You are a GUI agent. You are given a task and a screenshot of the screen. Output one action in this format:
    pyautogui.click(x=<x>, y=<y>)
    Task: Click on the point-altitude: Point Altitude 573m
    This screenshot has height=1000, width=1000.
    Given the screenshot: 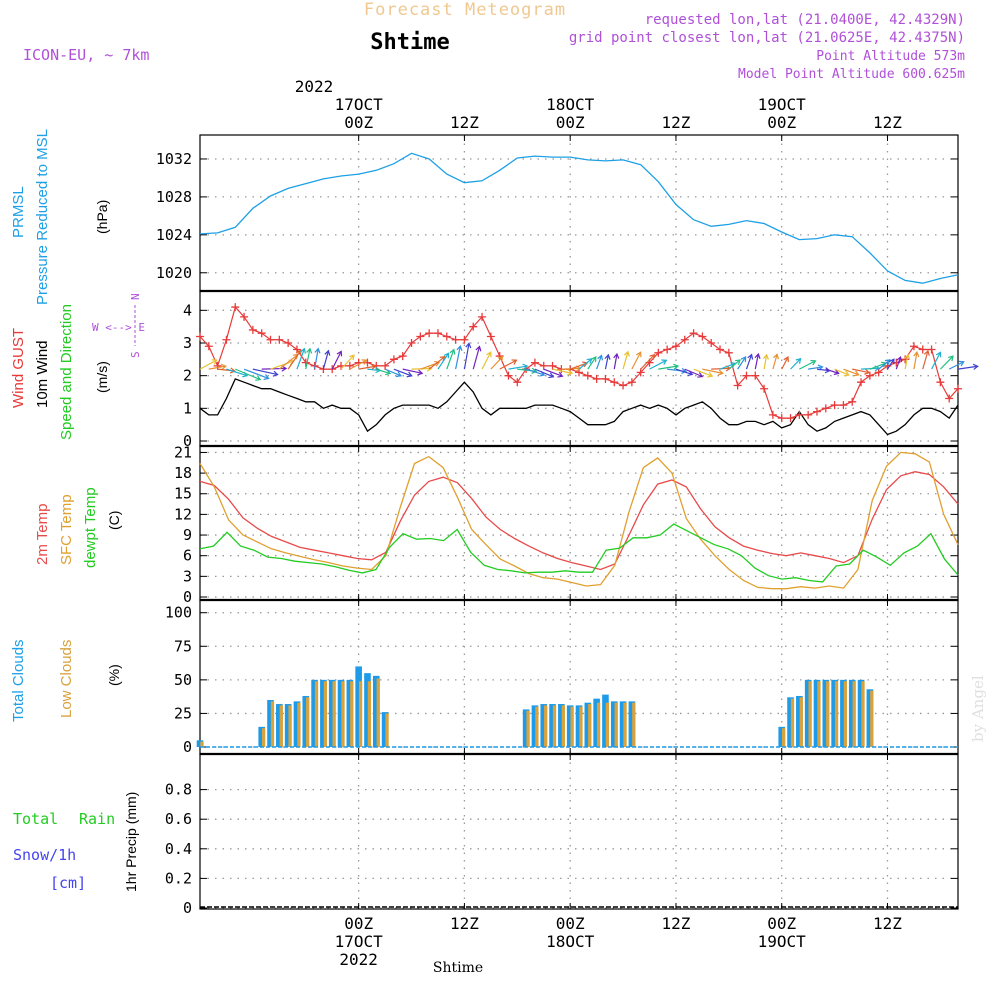 What is the action you would take?
    pyautogui.click(x=890, y=56)
    